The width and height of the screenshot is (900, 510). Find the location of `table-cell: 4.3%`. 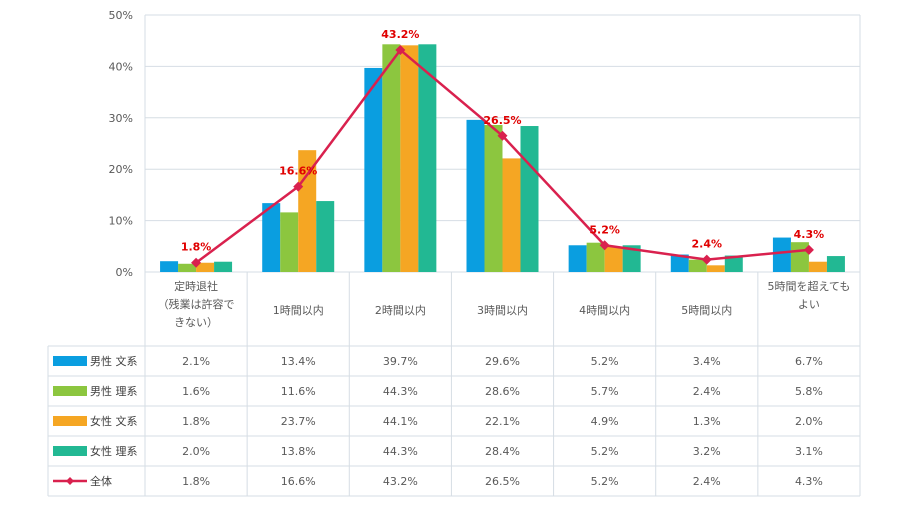

table-cell: 4.3% is located at coordinates (809, 481).